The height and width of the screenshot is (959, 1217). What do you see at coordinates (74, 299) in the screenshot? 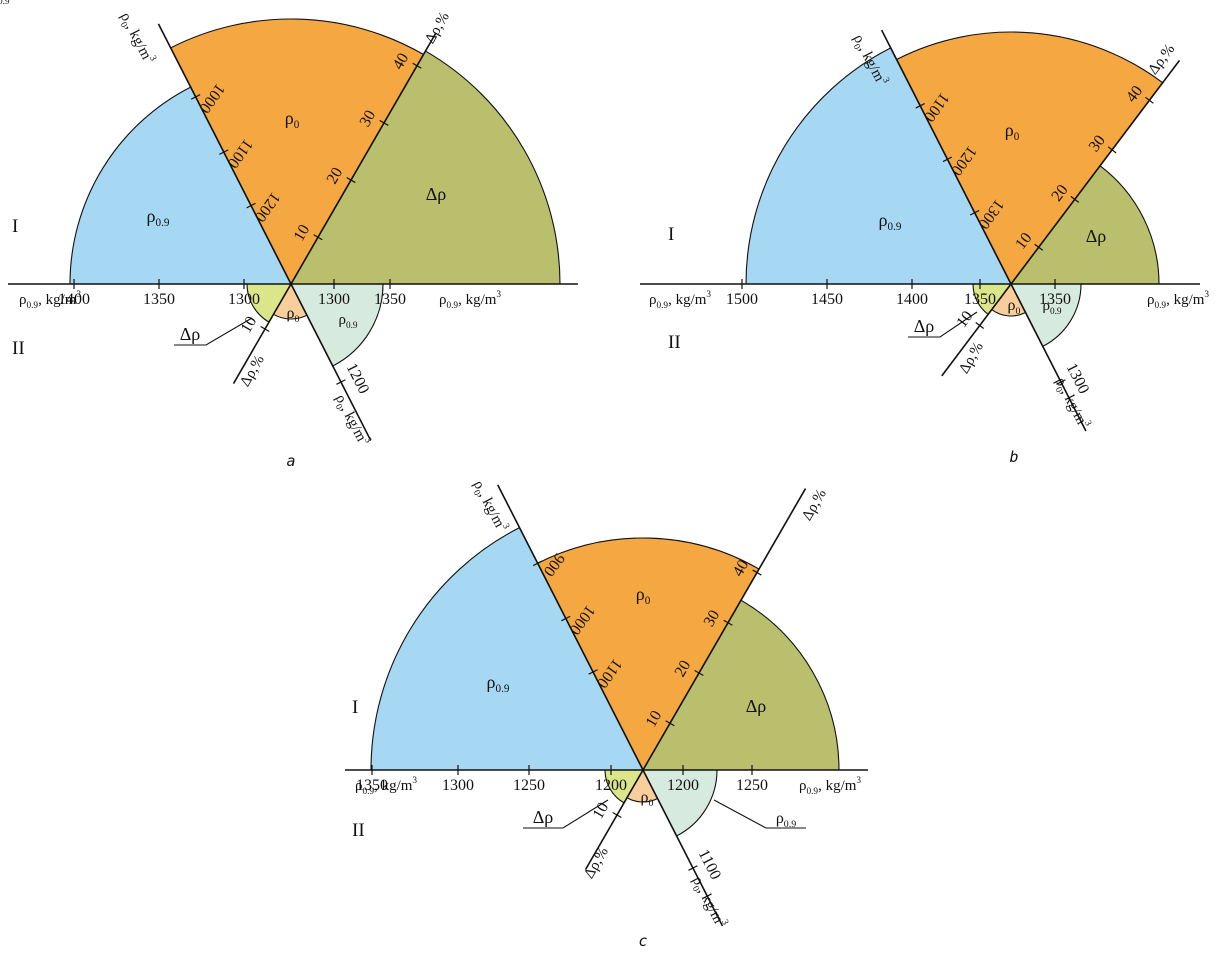
I see `rho09-left-axis-label: 1400` at bounding box center [74, 299].